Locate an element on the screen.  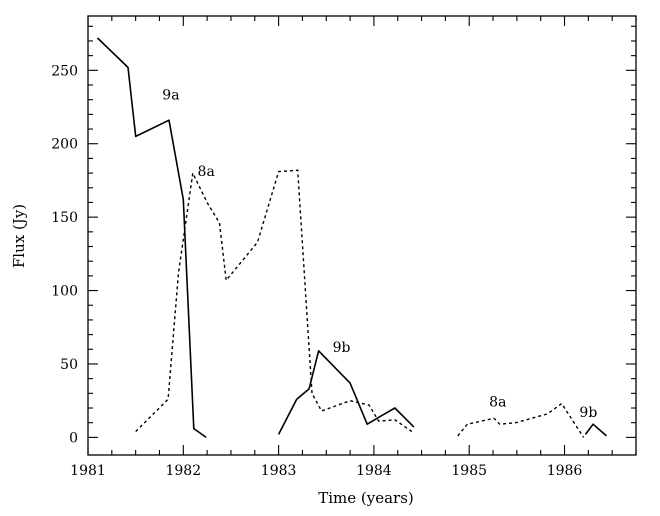
series-label-9a: 9a is located at coordinates (170, 96).